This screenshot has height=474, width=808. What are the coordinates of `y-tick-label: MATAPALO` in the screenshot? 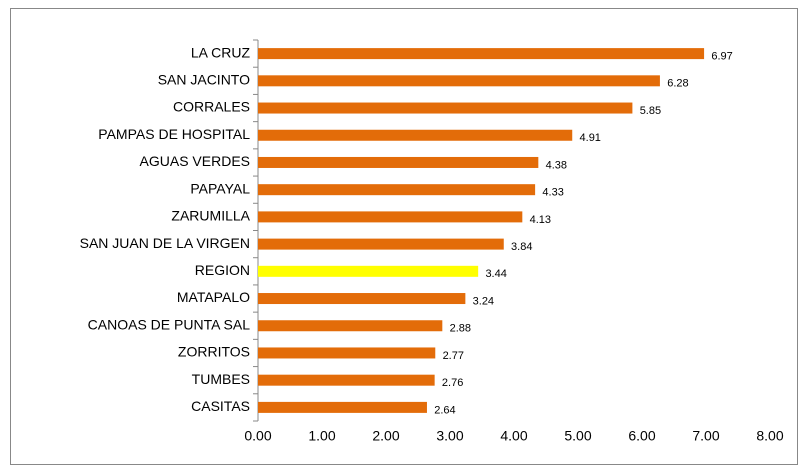 It's located at (213, 297).